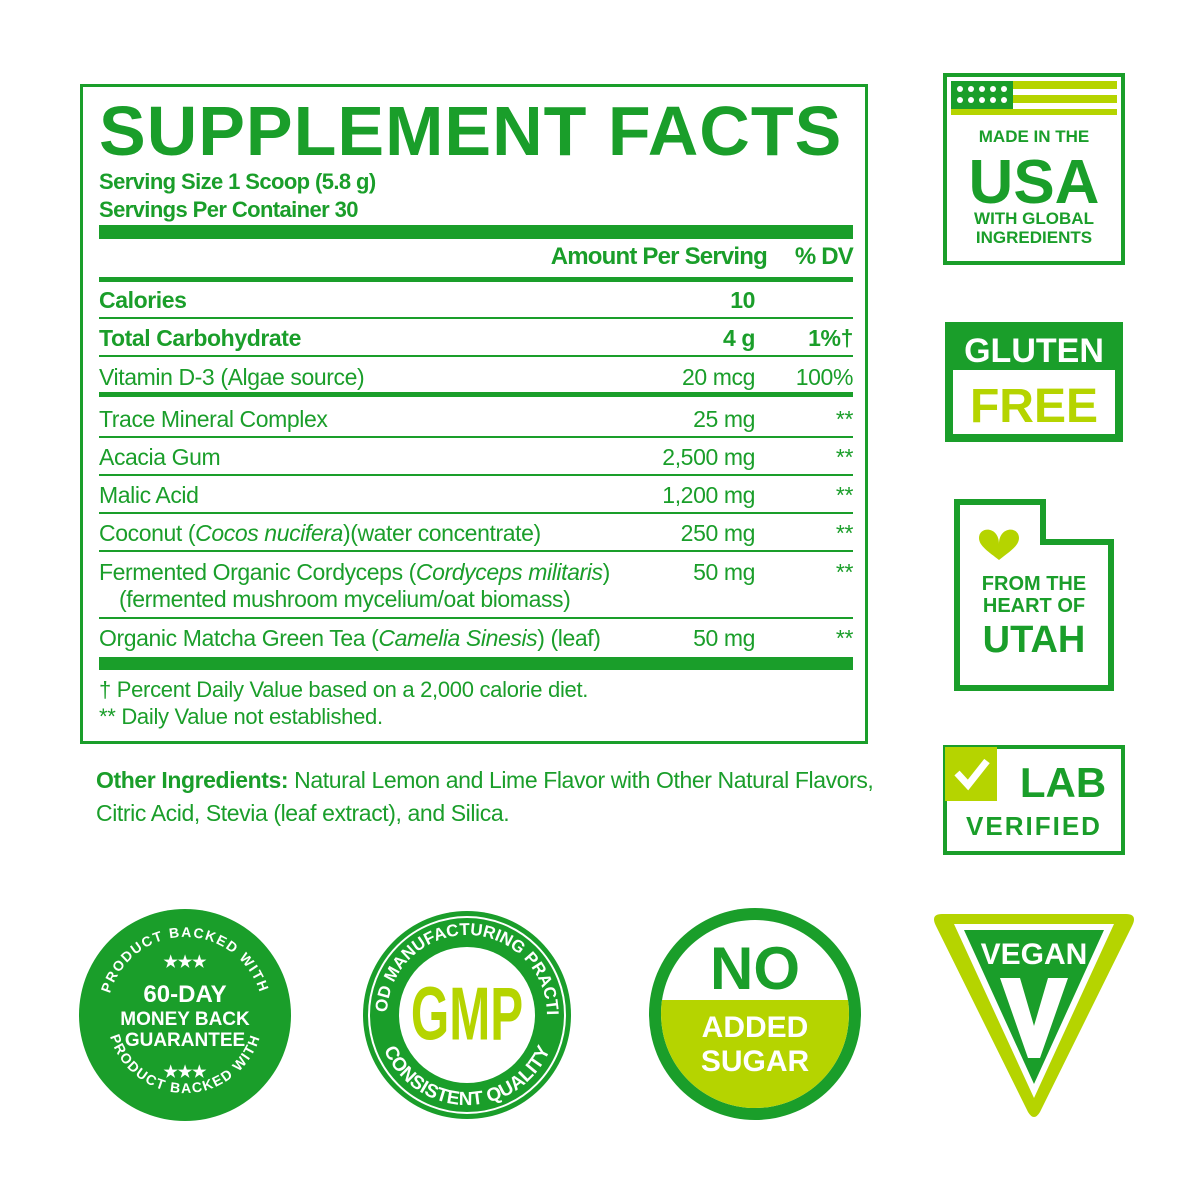 The height and width of the screenshot is (1200, 1200). I want to click on usa-line3: WITH GLOBAL, so click(1034, 218).